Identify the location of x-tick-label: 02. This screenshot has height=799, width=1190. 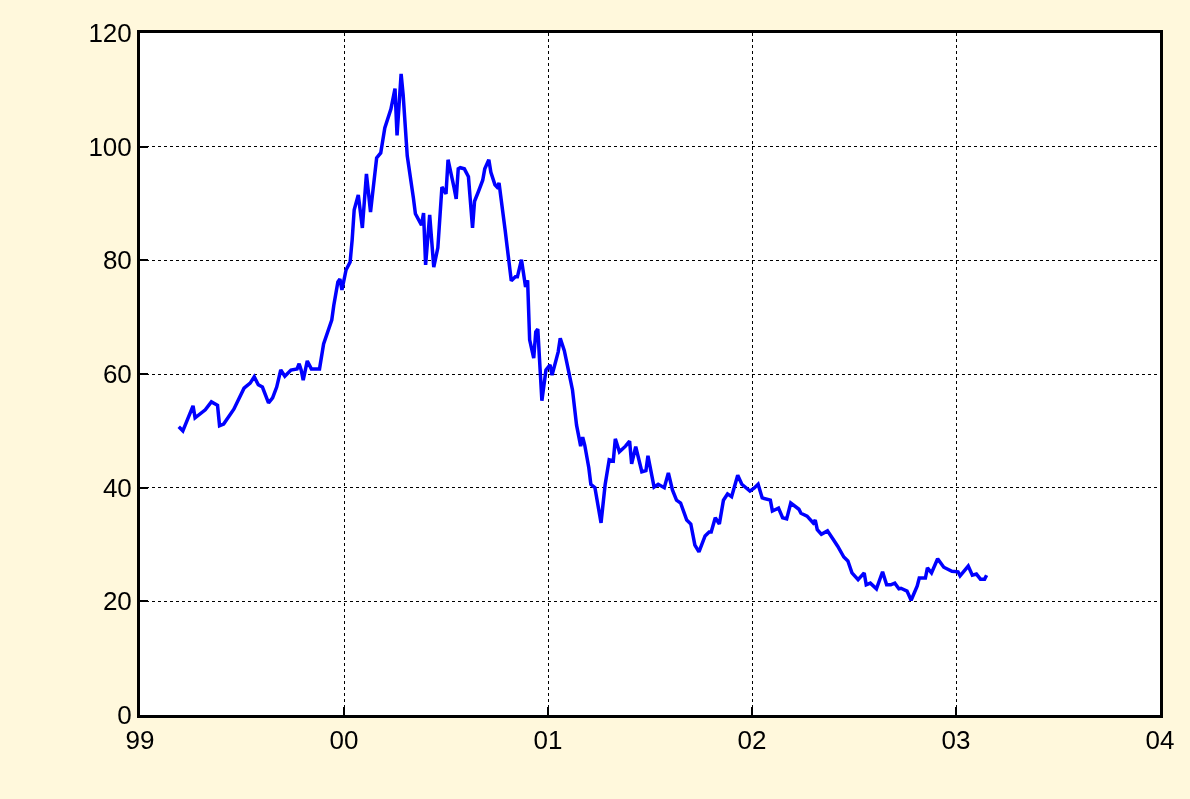
(752, 740).